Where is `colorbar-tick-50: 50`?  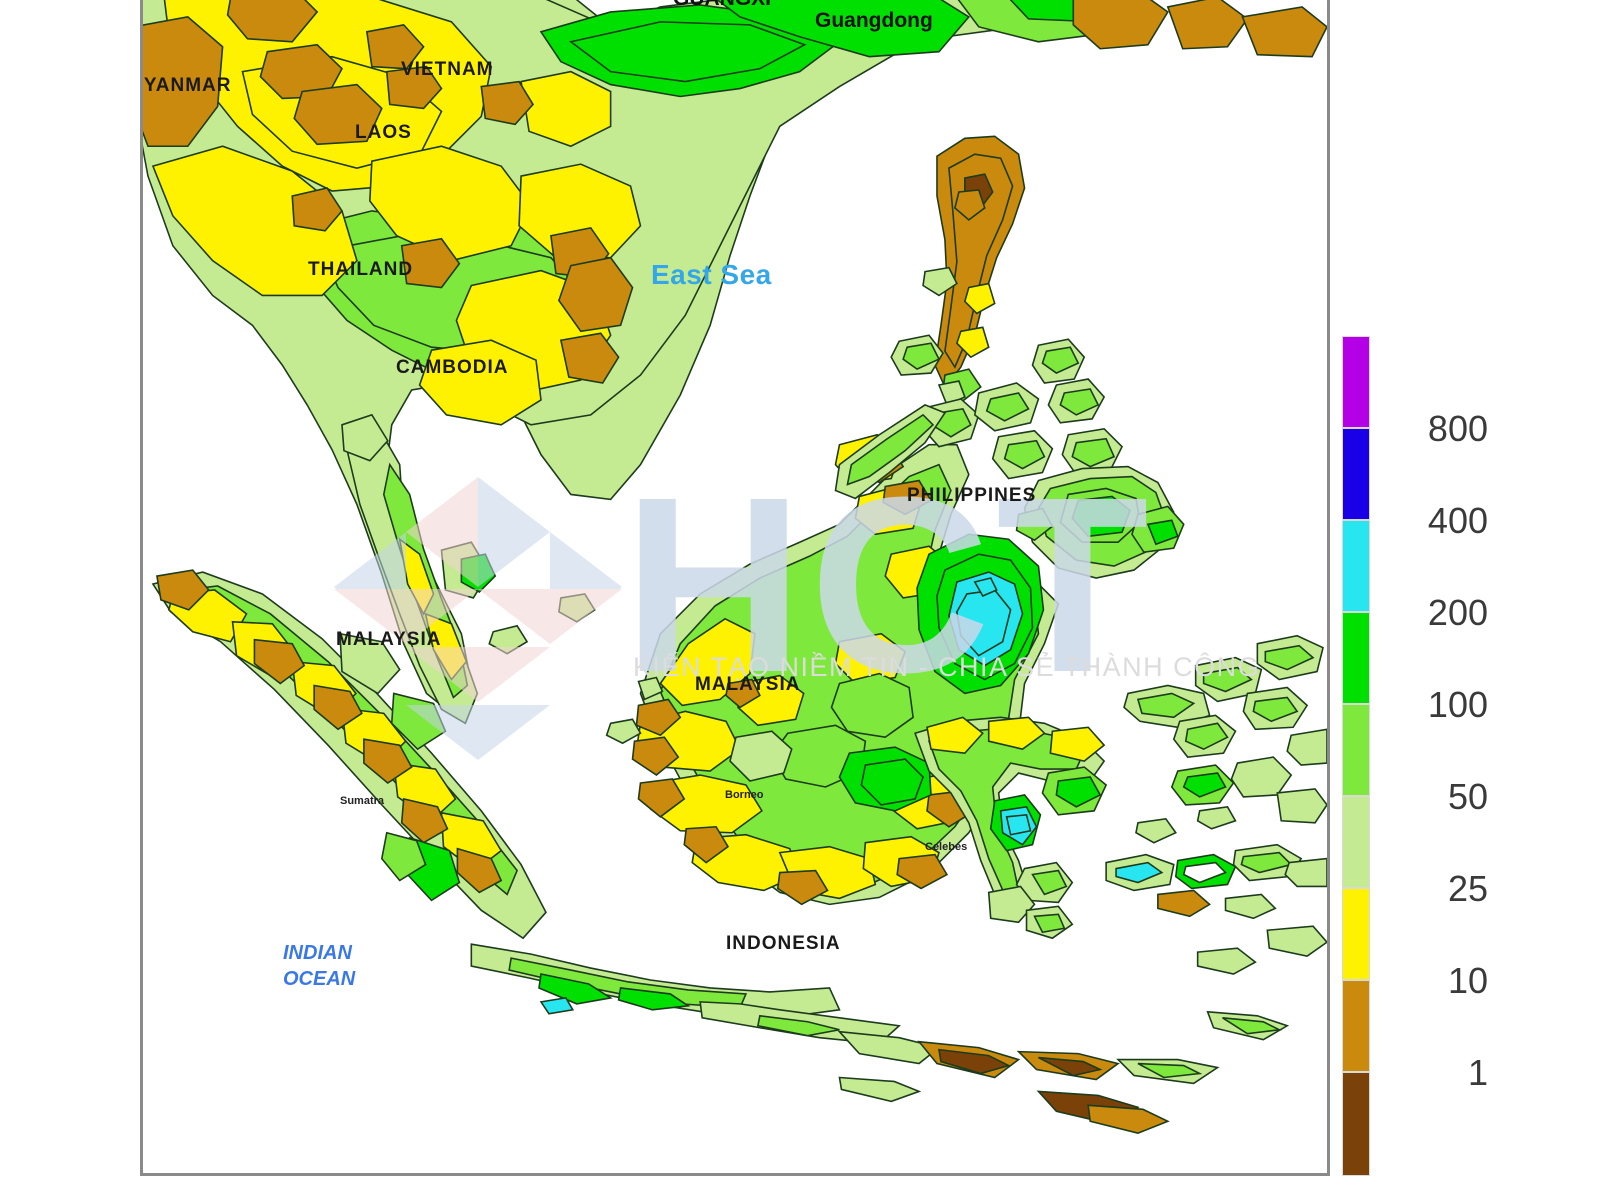 colorbar-tick-50: 50 is located at coordinates (1467, 796).